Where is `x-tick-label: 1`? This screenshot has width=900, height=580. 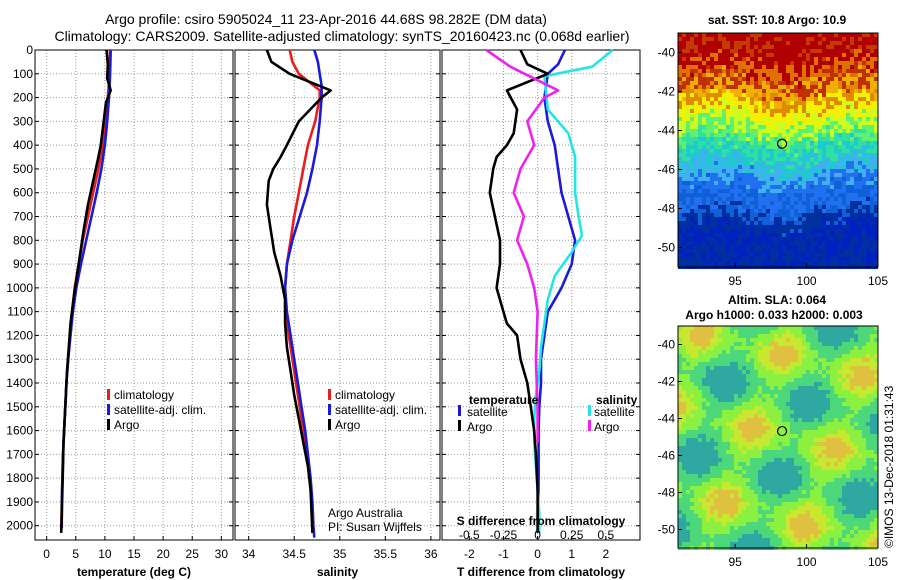
x-tick-label: 1 is located at coordinates (571, 554).